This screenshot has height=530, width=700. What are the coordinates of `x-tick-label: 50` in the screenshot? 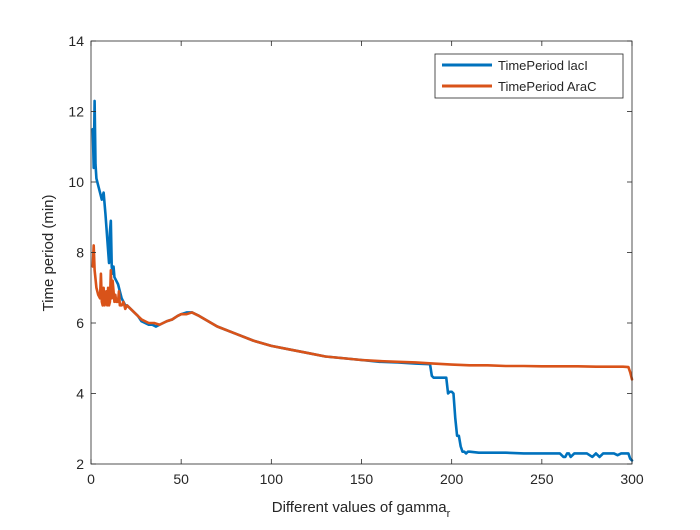 It's located at (181, 479).